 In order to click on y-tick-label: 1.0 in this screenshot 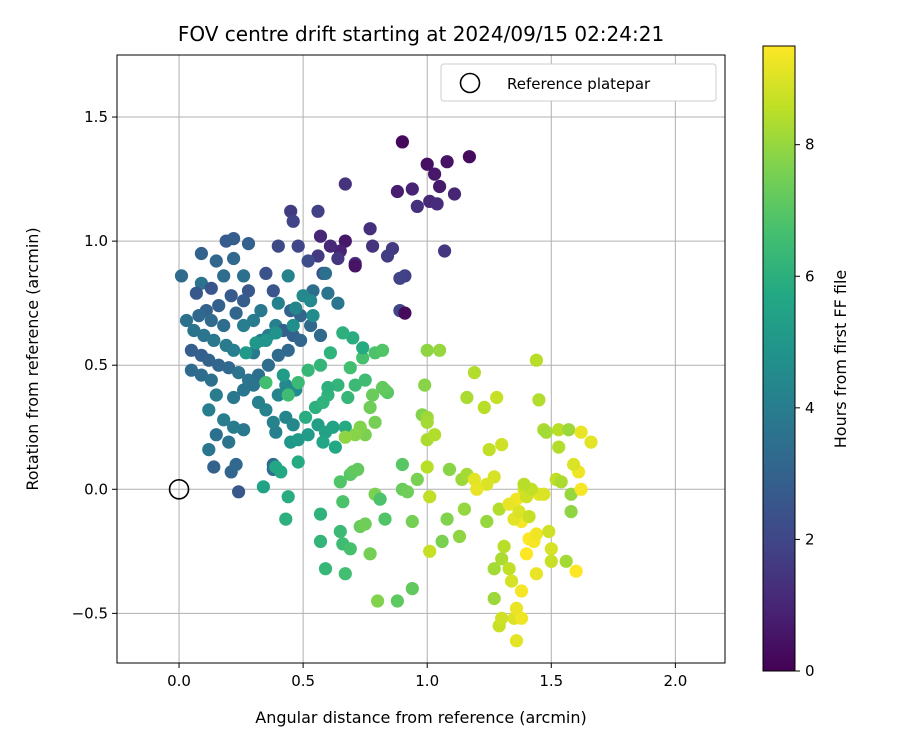, I will do `click(96, 241)`.